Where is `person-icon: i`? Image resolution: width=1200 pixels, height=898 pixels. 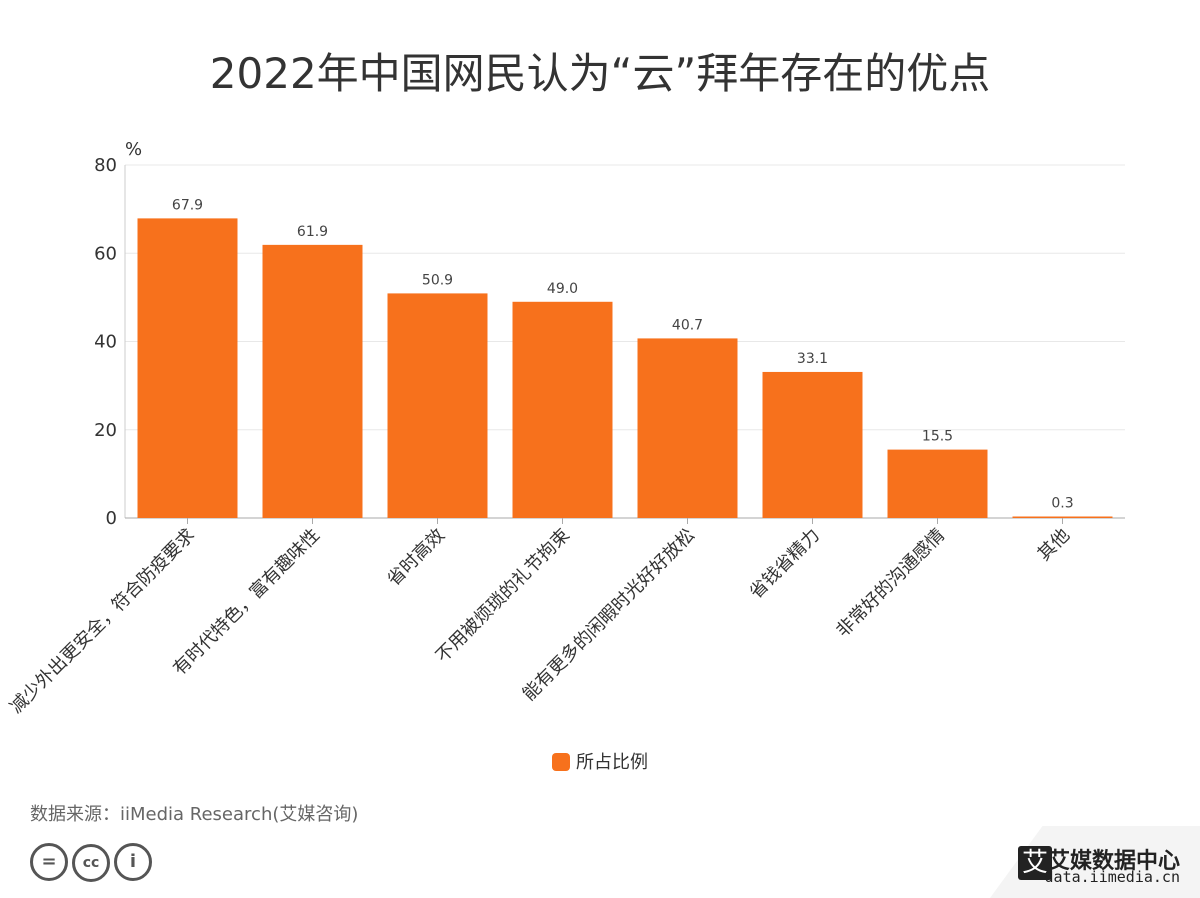
person-icon: i is located at coordinates (133, 862).